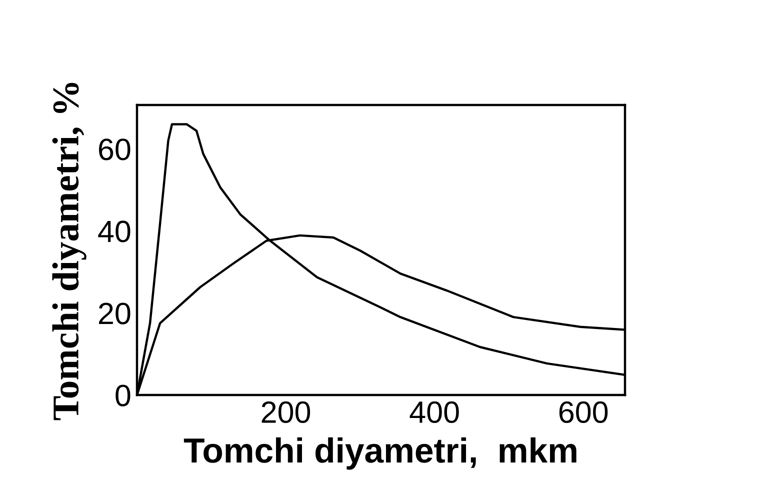 Image resolution: width=783 pixels, height=488 pixels. I want to click on y-tick-label: 0, so click(123, 395).